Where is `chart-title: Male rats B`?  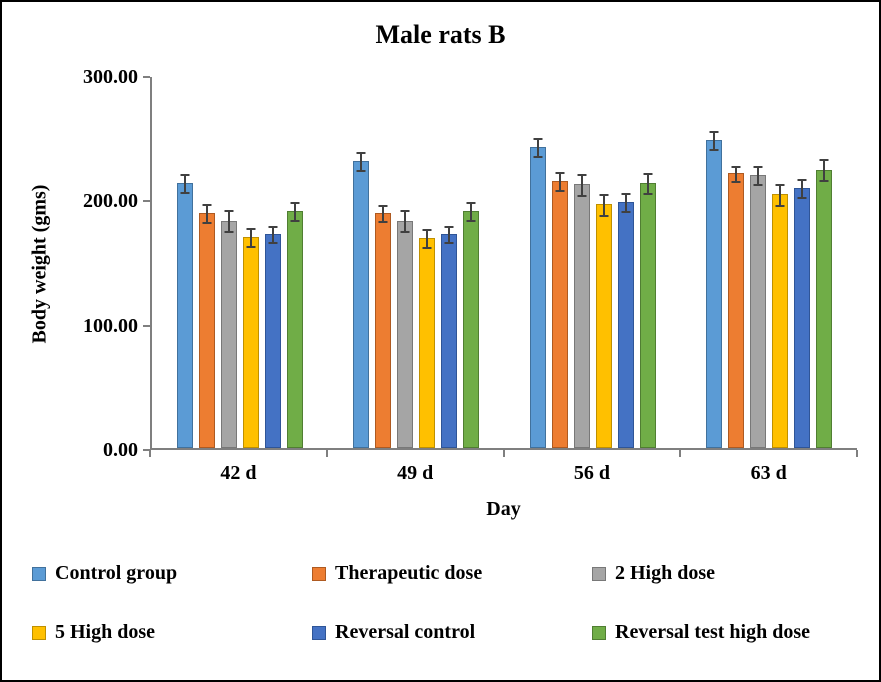 chart-title: Male rats B is located at coordinates (440, 34).